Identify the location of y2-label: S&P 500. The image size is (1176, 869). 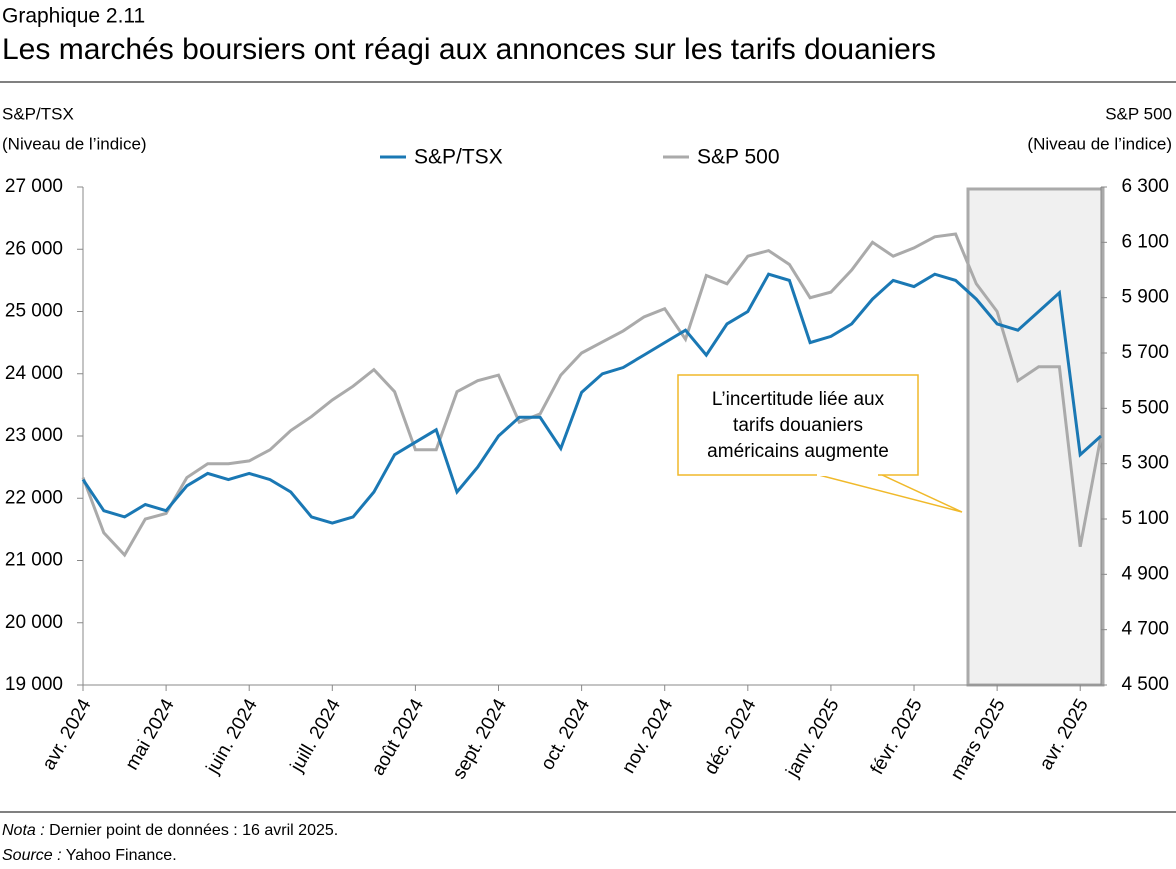
(1138, 113).